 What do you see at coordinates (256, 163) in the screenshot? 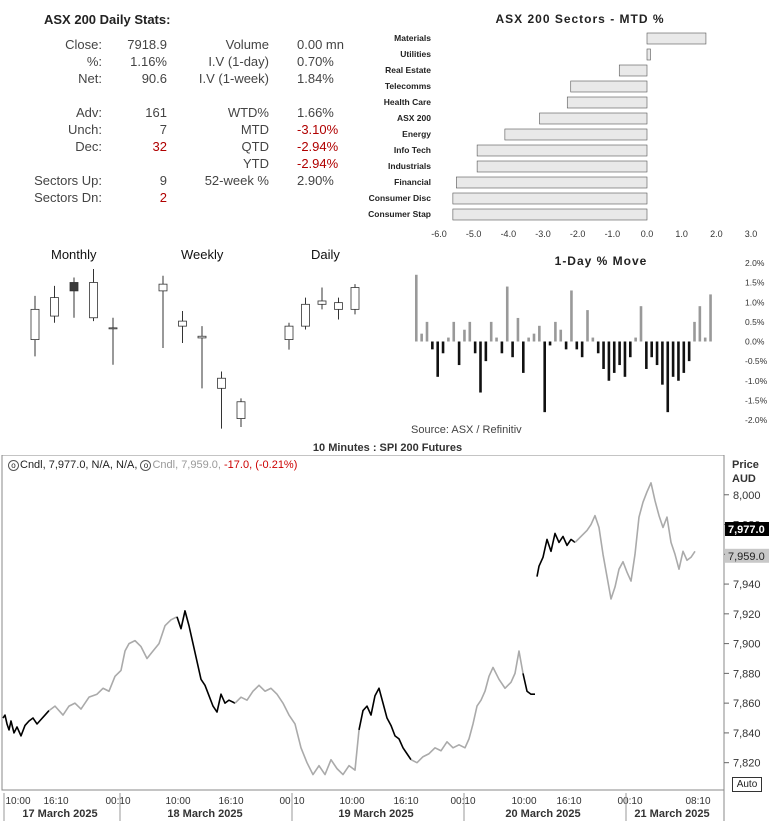
I see `stat-label: YTD` at bounding box center [256, 163].